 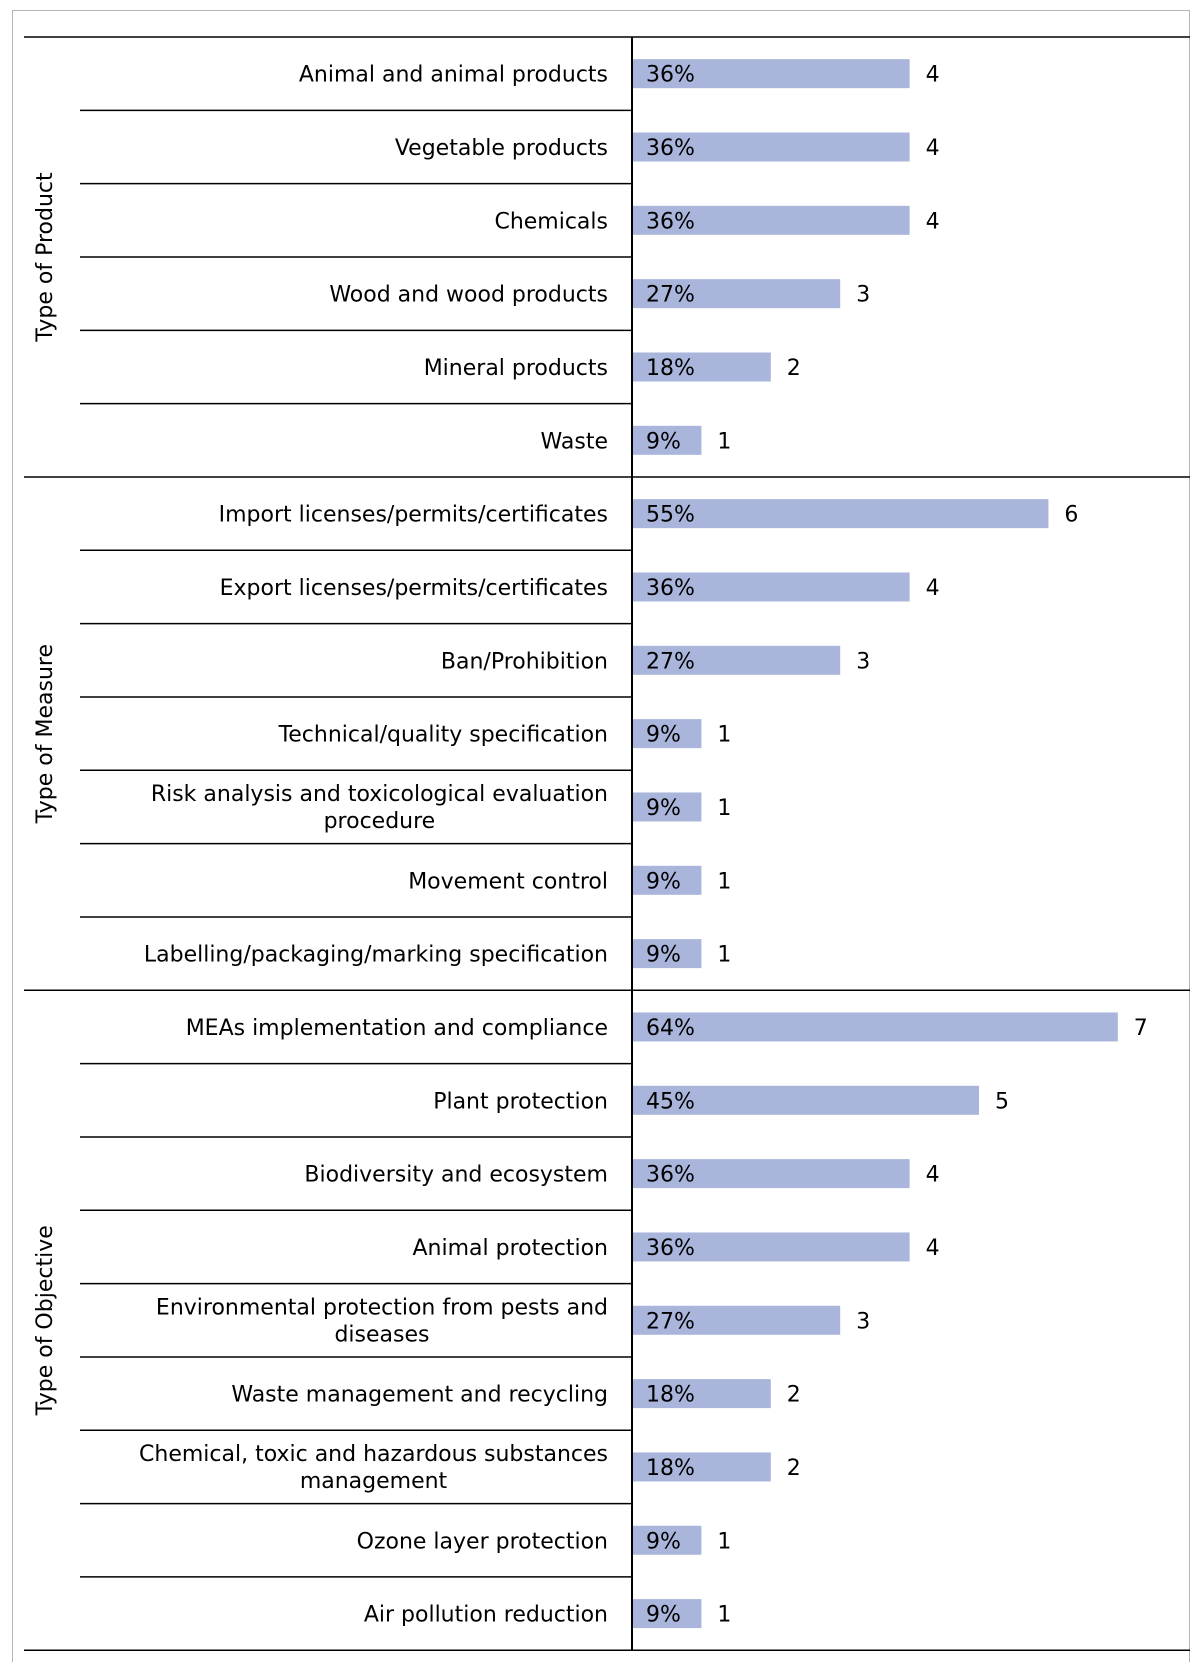 I want to click on percent-label-ozone-layer-protection: 9%, so click(x=663, y=1541).